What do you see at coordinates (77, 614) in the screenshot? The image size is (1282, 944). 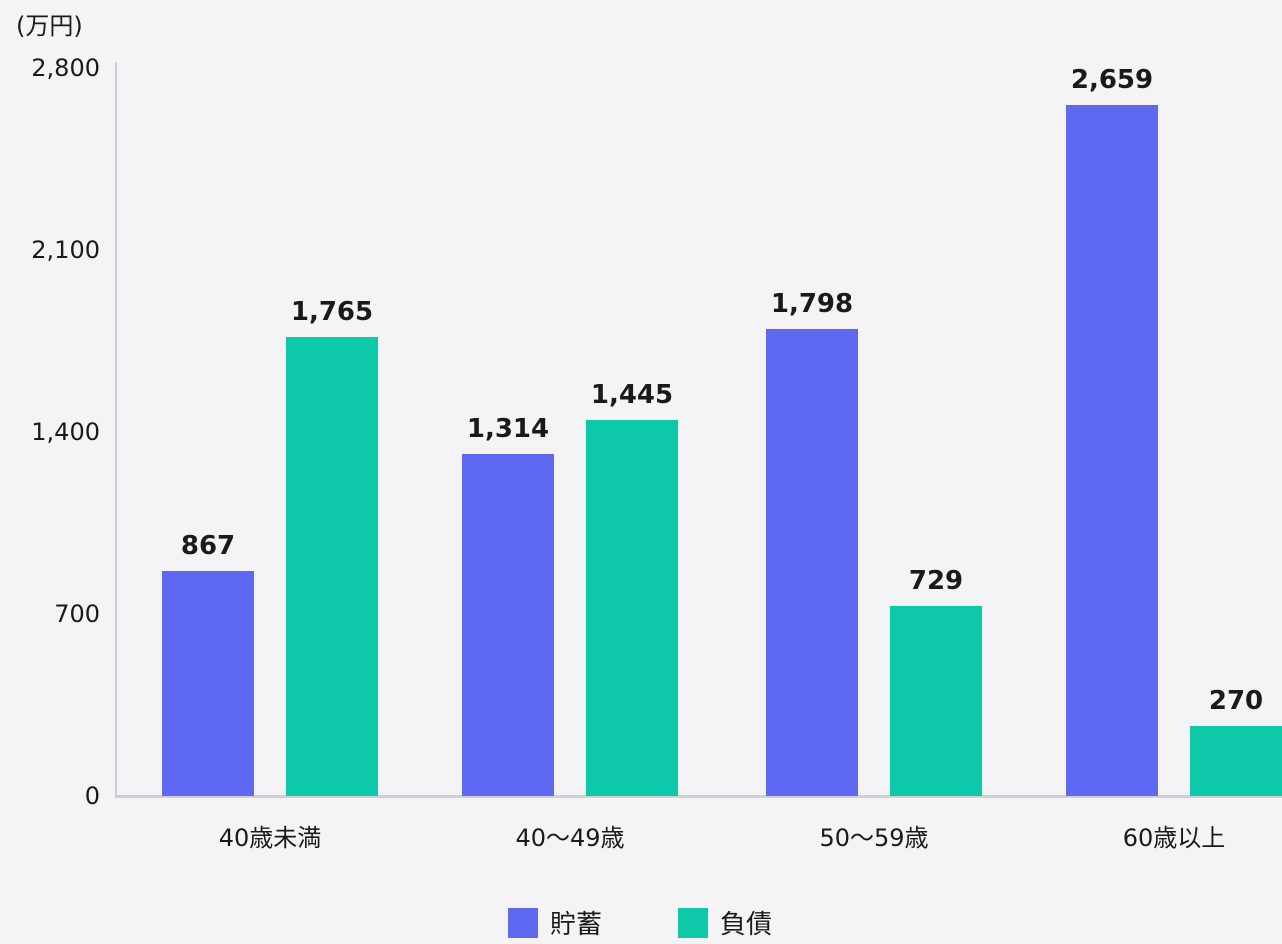 I see `y-tick-label: 700` at bounding box center [77, 614].